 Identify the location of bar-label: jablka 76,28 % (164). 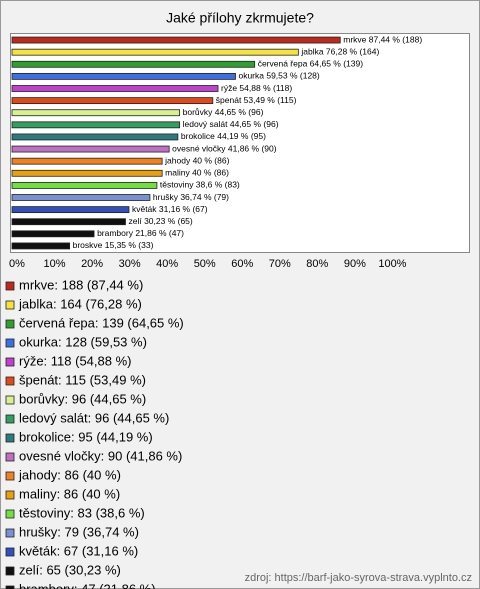
(339, 51).